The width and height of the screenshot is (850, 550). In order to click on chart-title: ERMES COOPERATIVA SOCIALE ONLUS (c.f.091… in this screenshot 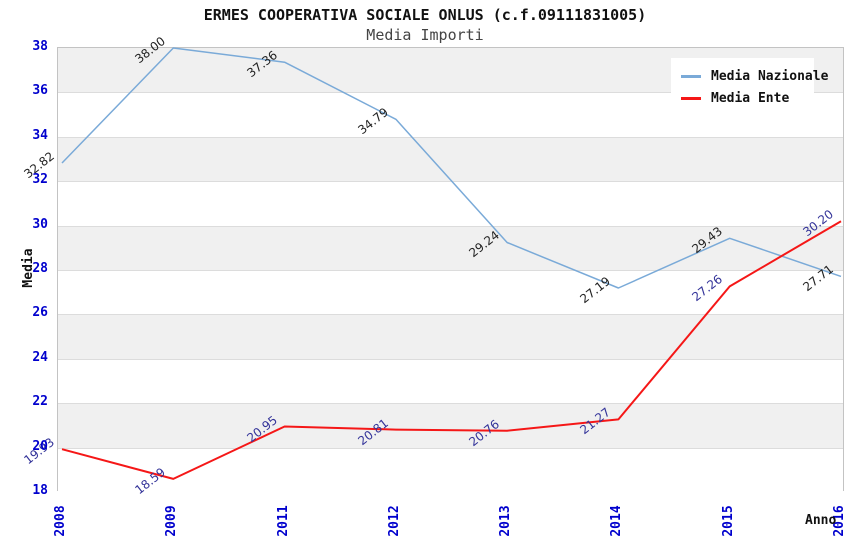, I will do `click(425, 15)`.